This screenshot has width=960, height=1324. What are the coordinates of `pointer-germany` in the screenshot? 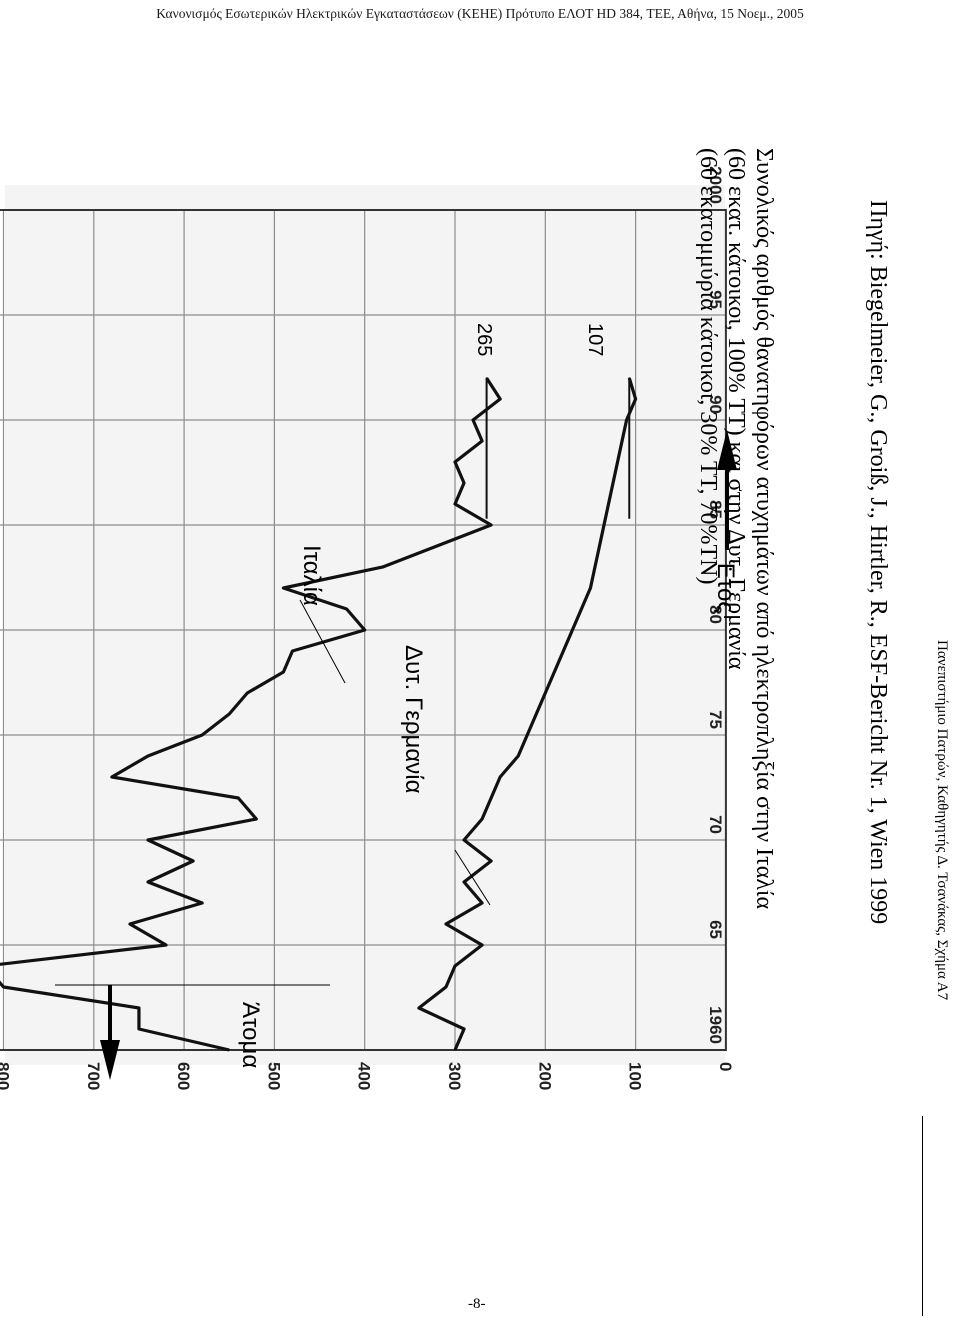 It's located at (472, 877).